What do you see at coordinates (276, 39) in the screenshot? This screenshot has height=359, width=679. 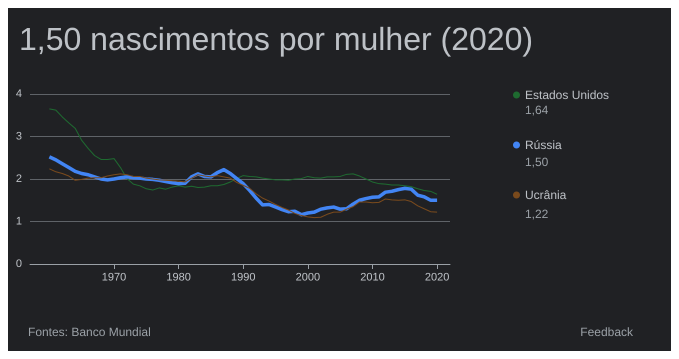 I see `chart-title: 1,50 nascimentos por mulher (2020)` at bounding box center [276, 39].